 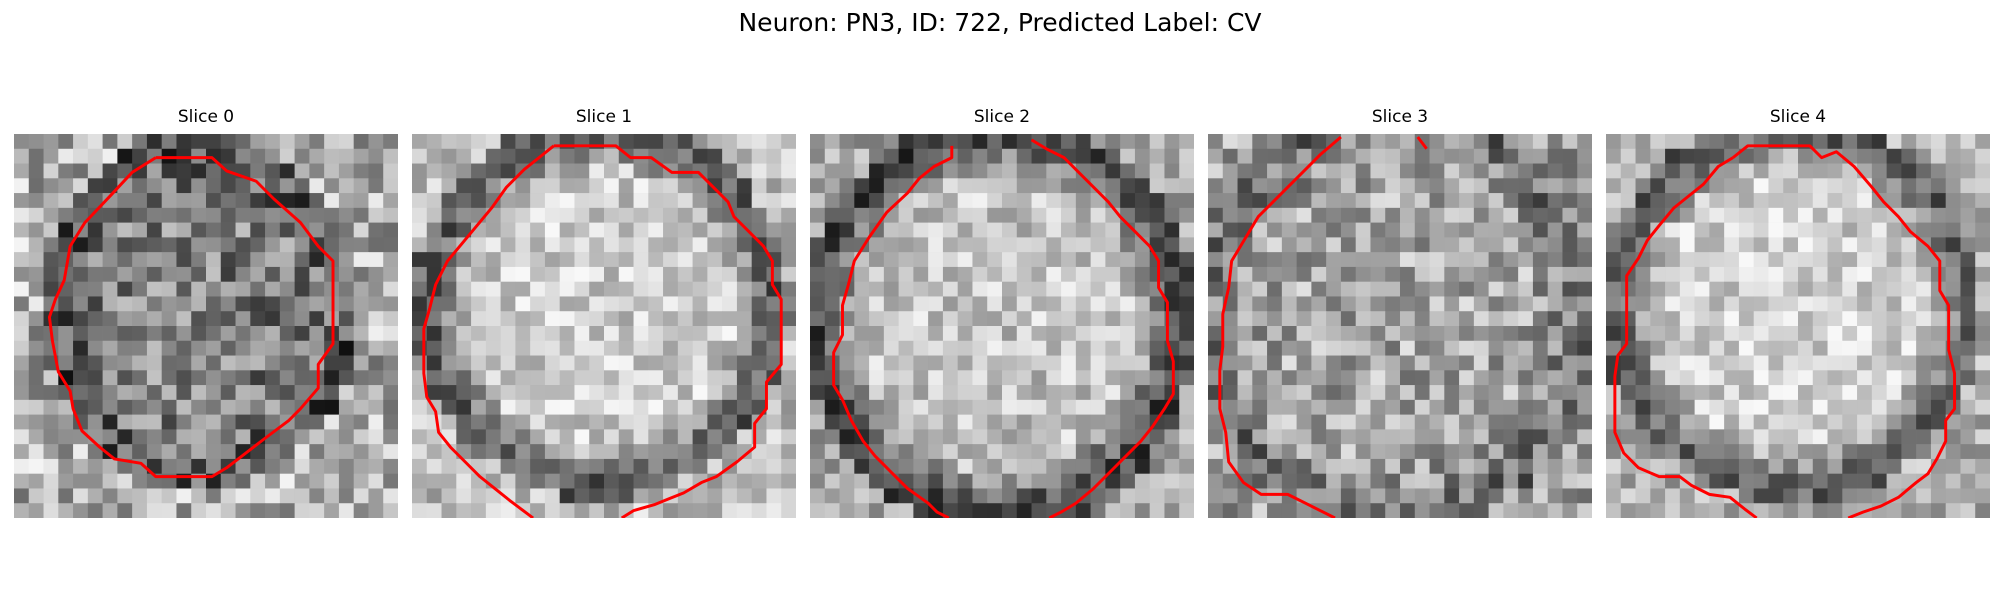 What do you see at coordinates (1798, 117) in the screenshot?
I see `slice-title: Slice 4` at bounding box center [1798, 117].